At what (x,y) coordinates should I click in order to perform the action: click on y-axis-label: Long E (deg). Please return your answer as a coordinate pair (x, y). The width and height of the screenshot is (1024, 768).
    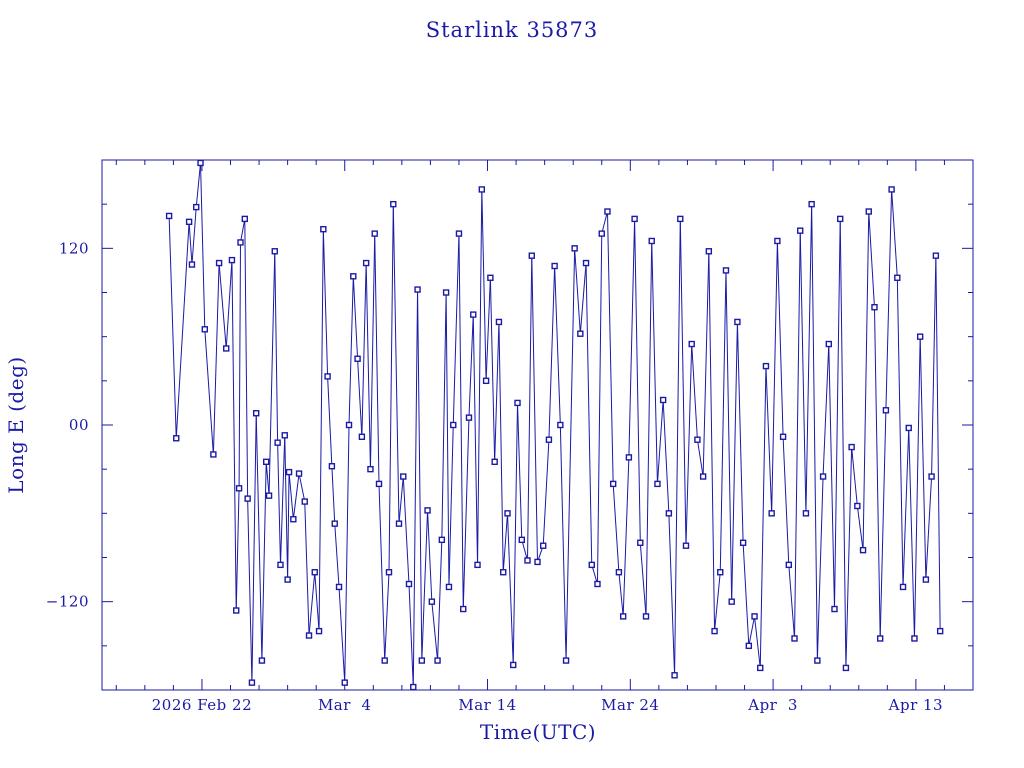
    Looking at the image, I should click on (16, 424).